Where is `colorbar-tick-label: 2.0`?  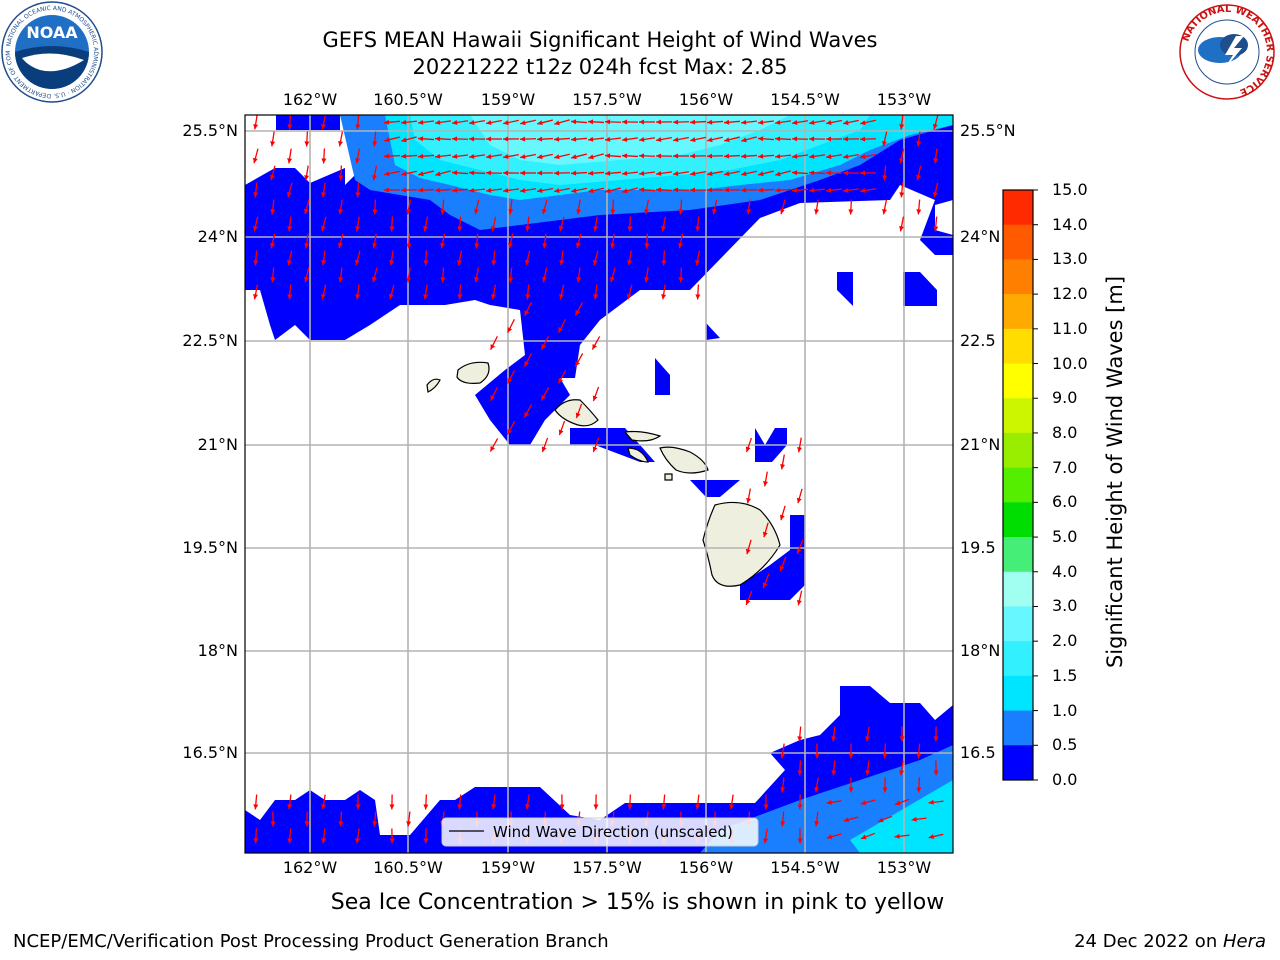
colorbar-tick-label: 2.0 is located at coordinates (1065, 641).